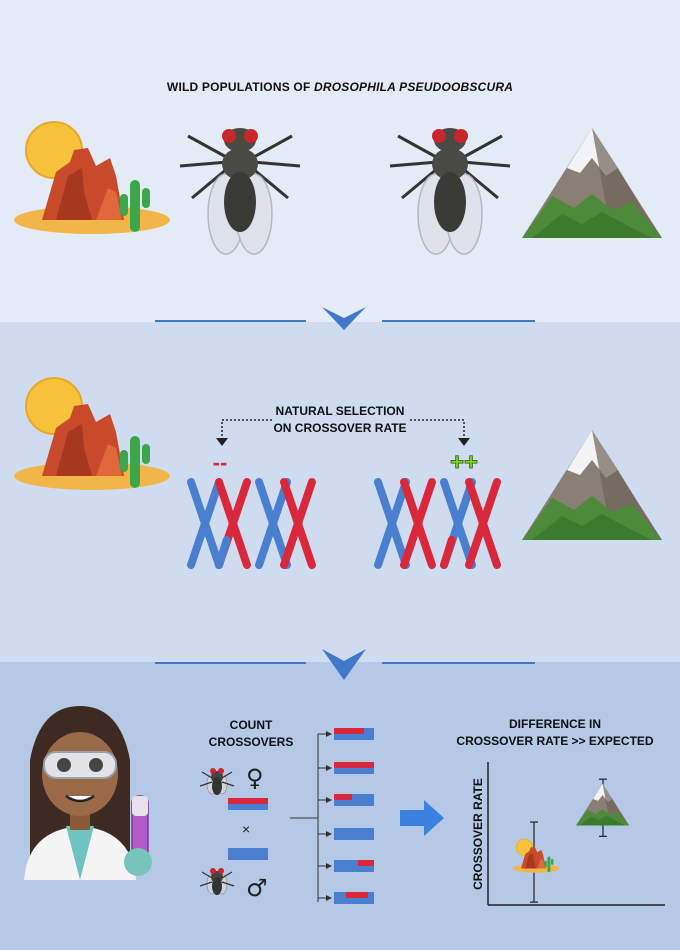 This screenshot has width=680, height=950. What do you see at coordinates (340, 411) in the screenshot?
I see `selection-label-line1: NATURAL SELECTION` at bounding box center [340, 411].